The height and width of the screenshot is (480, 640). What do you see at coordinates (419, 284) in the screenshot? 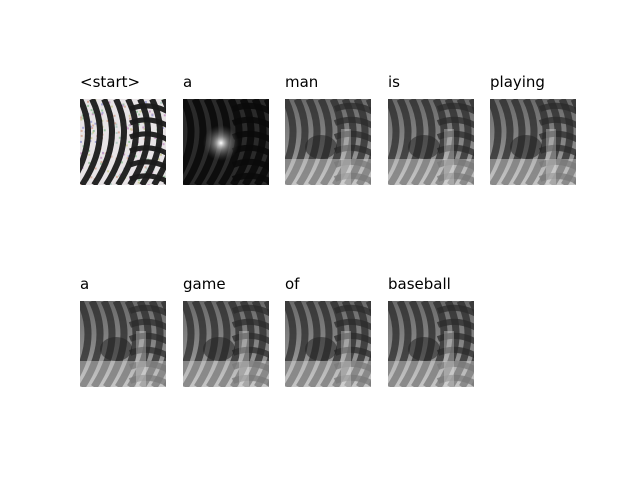
I see `caption-token: baseball` at bounding box center [419, 284].